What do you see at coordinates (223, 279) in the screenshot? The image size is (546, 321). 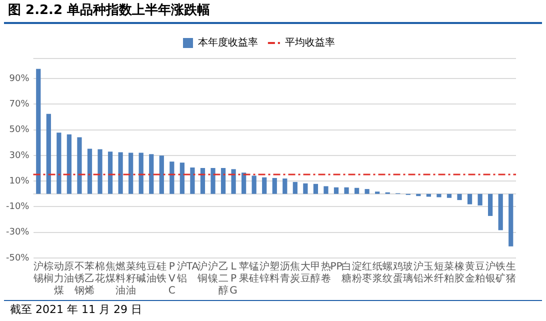 I see `x-tick-label: 乙二醇` at bounding box center [223, 279].